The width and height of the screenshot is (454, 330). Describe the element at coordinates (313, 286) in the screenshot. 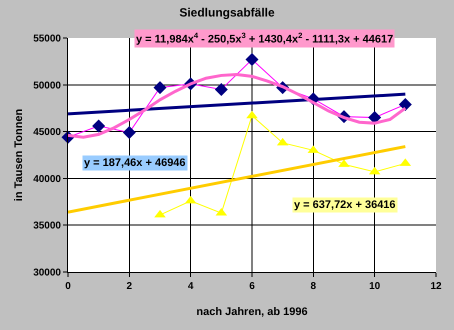

I see `x-tick-label: 8` at that location.